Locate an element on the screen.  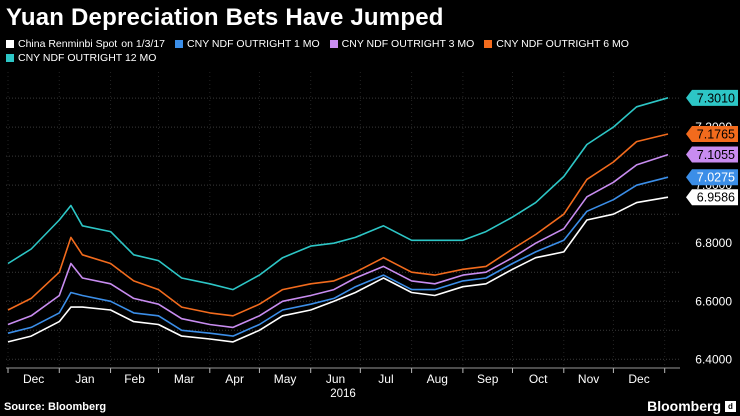
brand-badge-icon: d is located at coordinates (730, 406).